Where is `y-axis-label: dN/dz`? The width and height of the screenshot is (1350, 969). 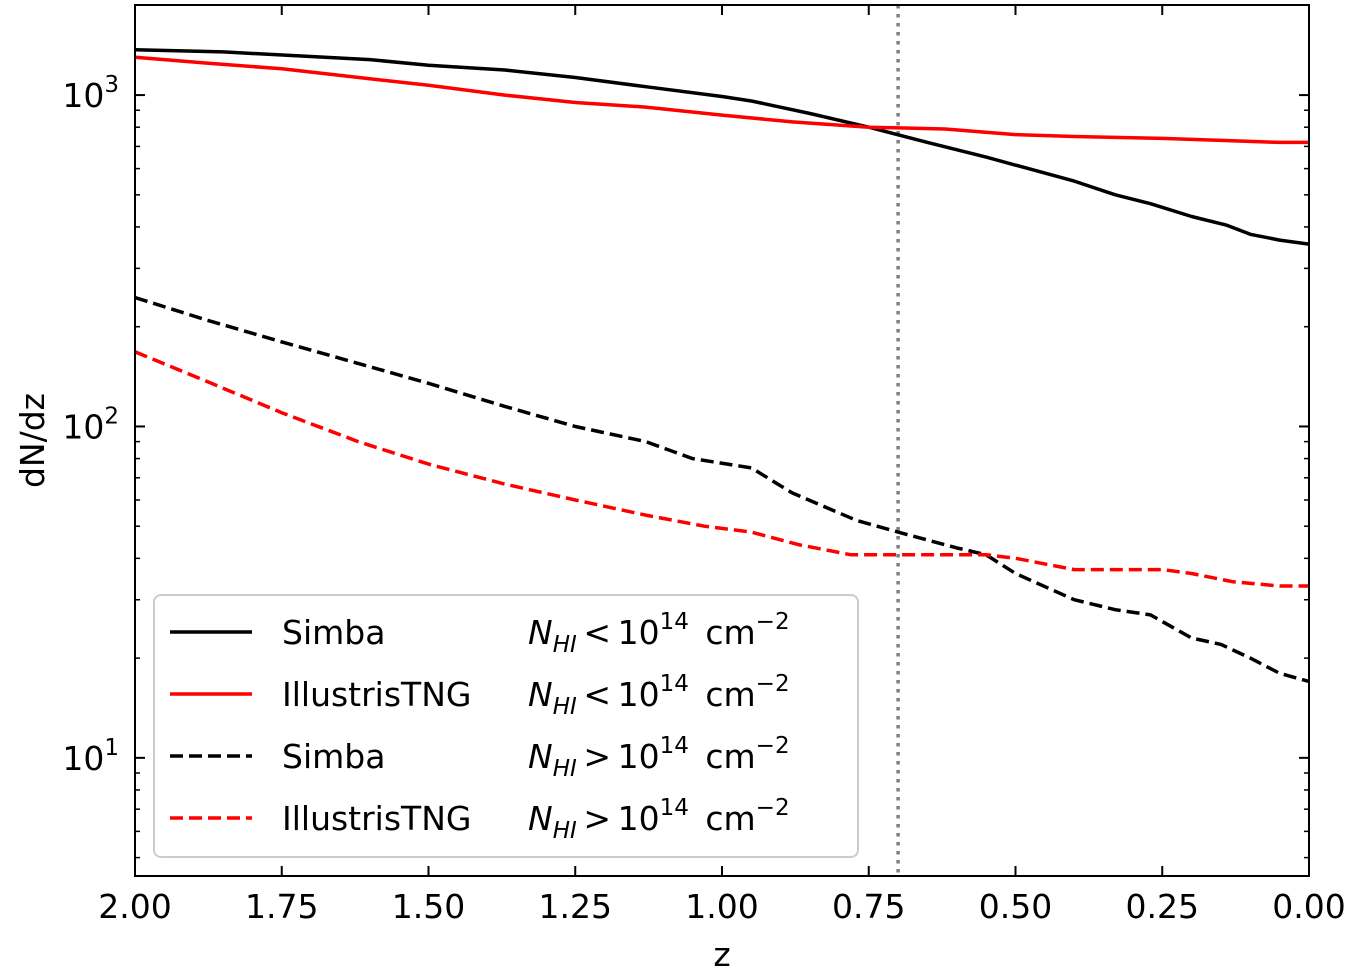
y-axis-label: dN/dz is located at coordinates (32, 440).